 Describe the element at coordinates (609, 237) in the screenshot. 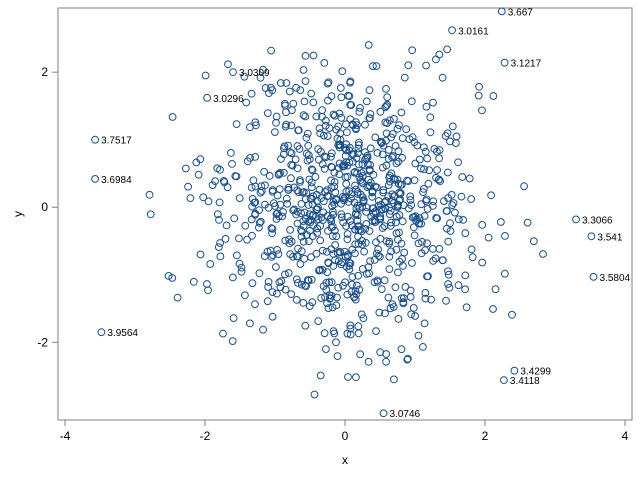

I see `point-label: 3.541` at that location.